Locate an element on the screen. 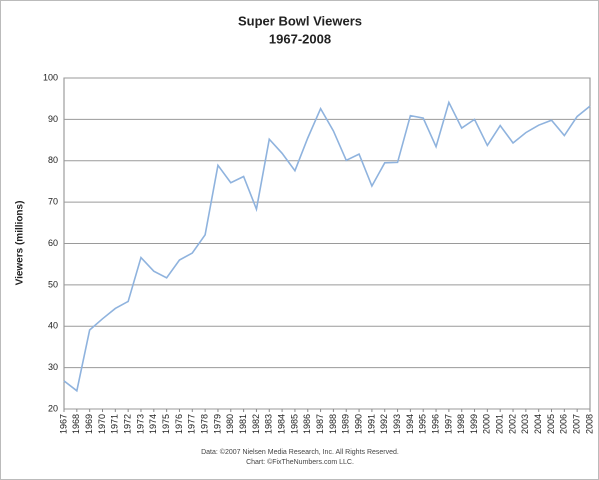  y-tick-label: 80 is located at coordinates (53, 160).